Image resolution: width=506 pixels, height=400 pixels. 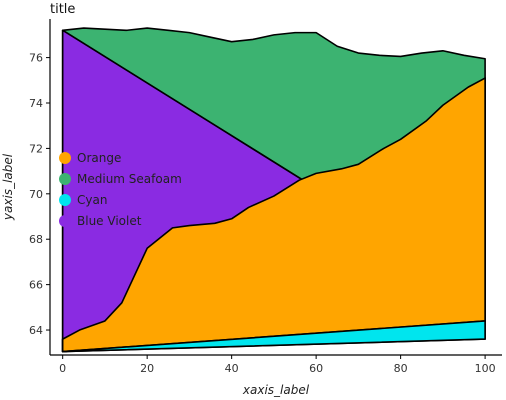 I want to click on y-tick-label: 66, so click(x=36, y=285).